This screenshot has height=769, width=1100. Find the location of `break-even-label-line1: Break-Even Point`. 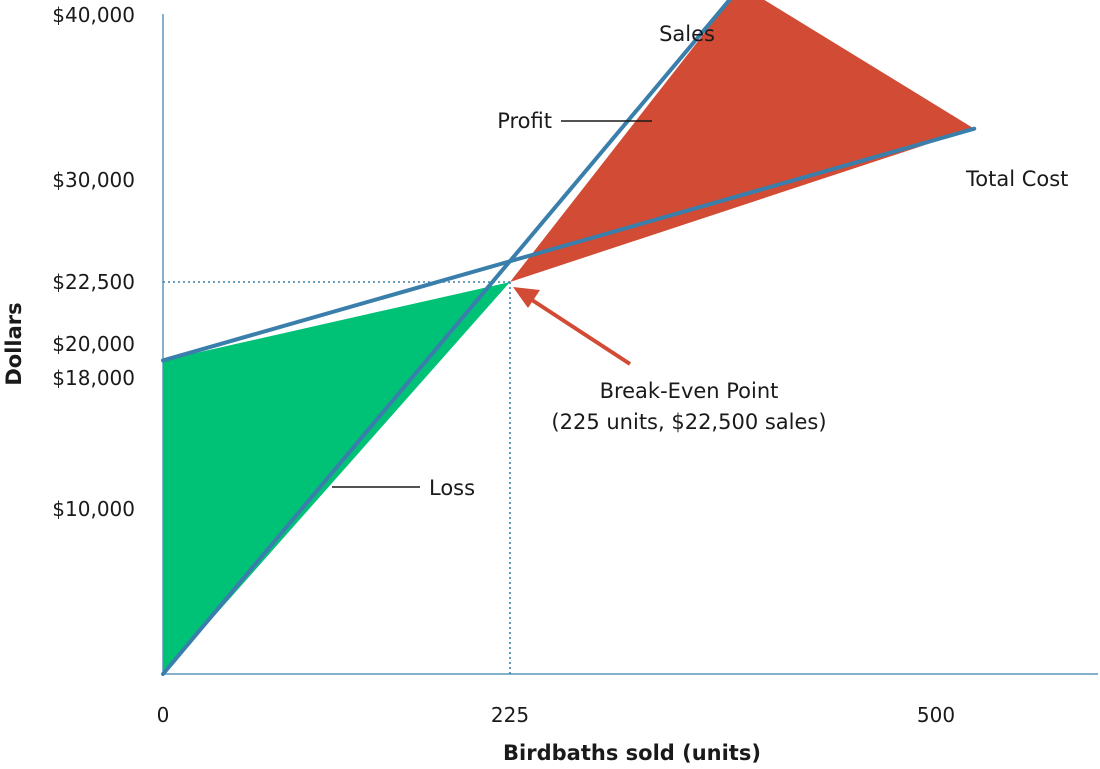

break-even-label-line1: Break-Even Point is located at coordinates (689, 391).